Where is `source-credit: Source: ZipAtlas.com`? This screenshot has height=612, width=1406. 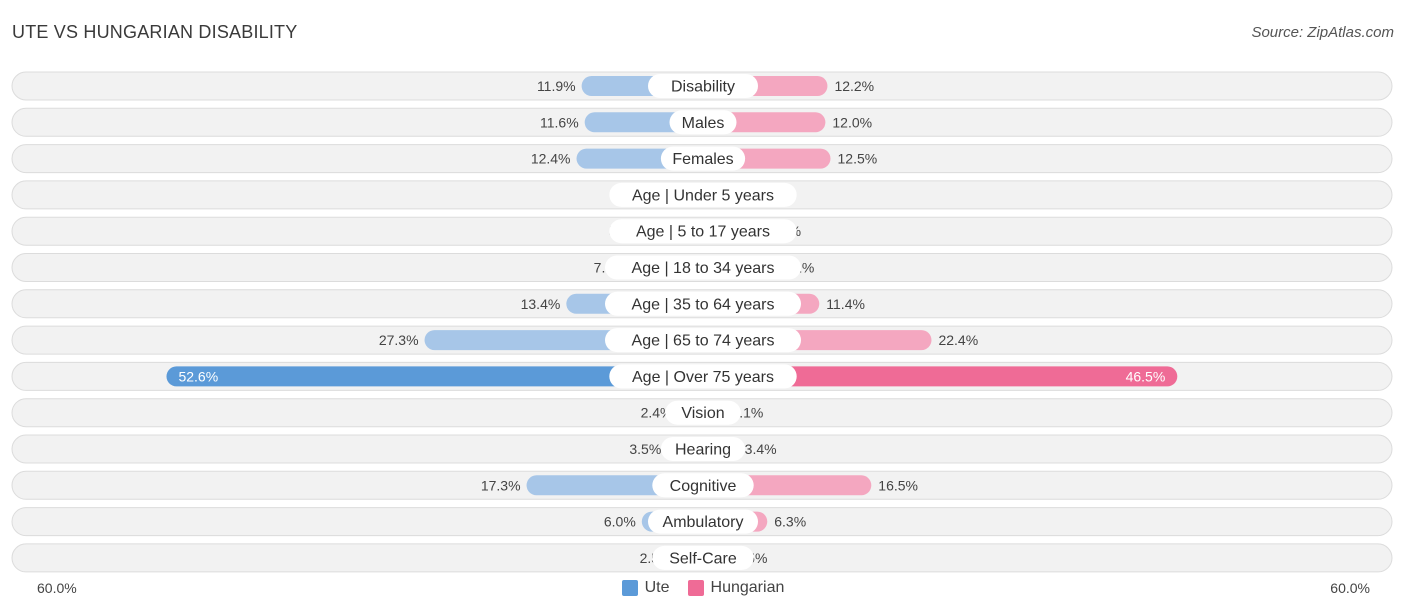
source-credit: Source: ZipAtlas.com is located at coordinates (1322, 32).